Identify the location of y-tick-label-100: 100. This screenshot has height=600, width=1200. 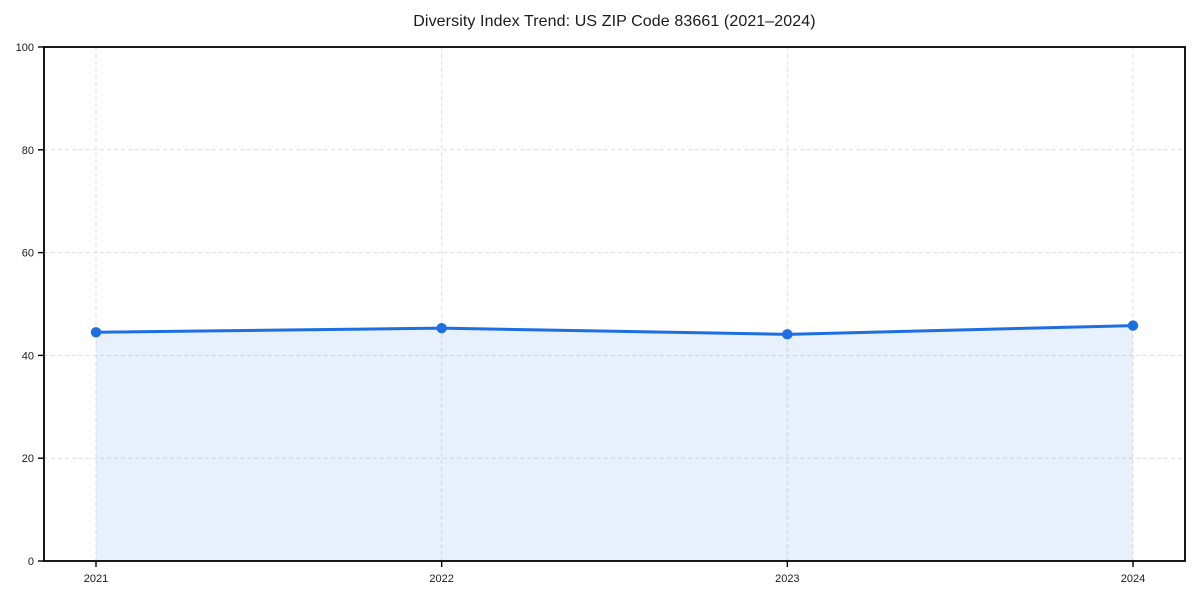
(25, 48).